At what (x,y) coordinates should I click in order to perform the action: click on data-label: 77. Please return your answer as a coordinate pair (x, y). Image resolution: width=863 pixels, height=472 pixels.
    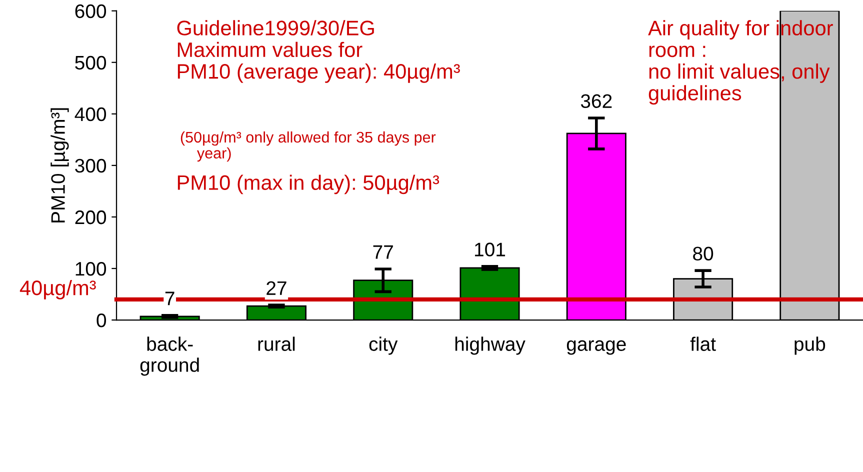
    Looking at the image, I should click on (383, 252).